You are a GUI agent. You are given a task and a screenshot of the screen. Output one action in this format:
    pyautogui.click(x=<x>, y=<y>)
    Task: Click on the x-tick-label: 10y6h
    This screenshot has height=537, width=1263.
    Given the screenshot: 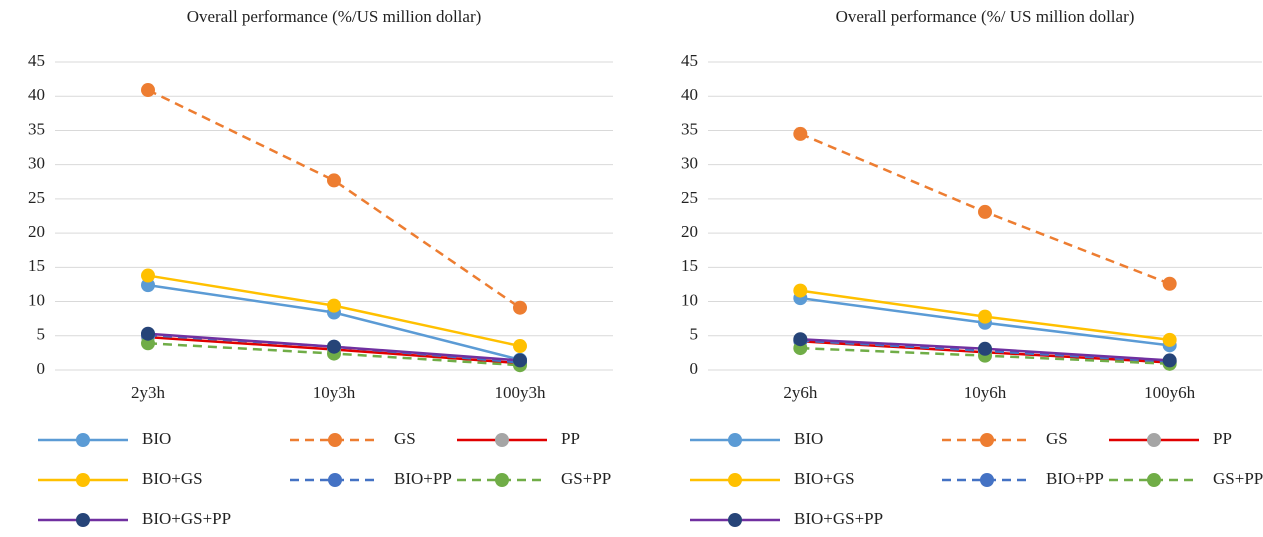 What is the action you would take?
    pyautogui.click(x=985, y=392)
    